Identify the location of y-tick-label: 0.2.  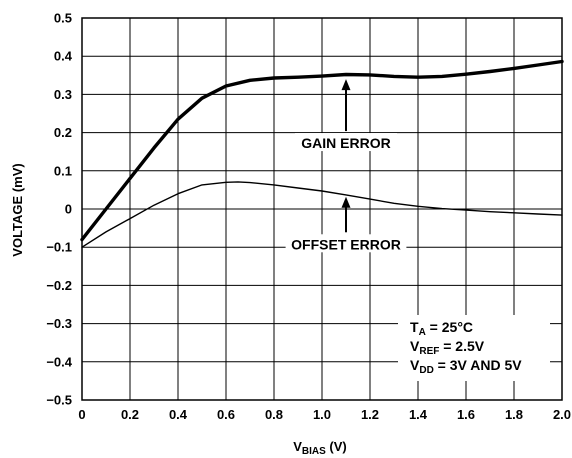
(63, 132).